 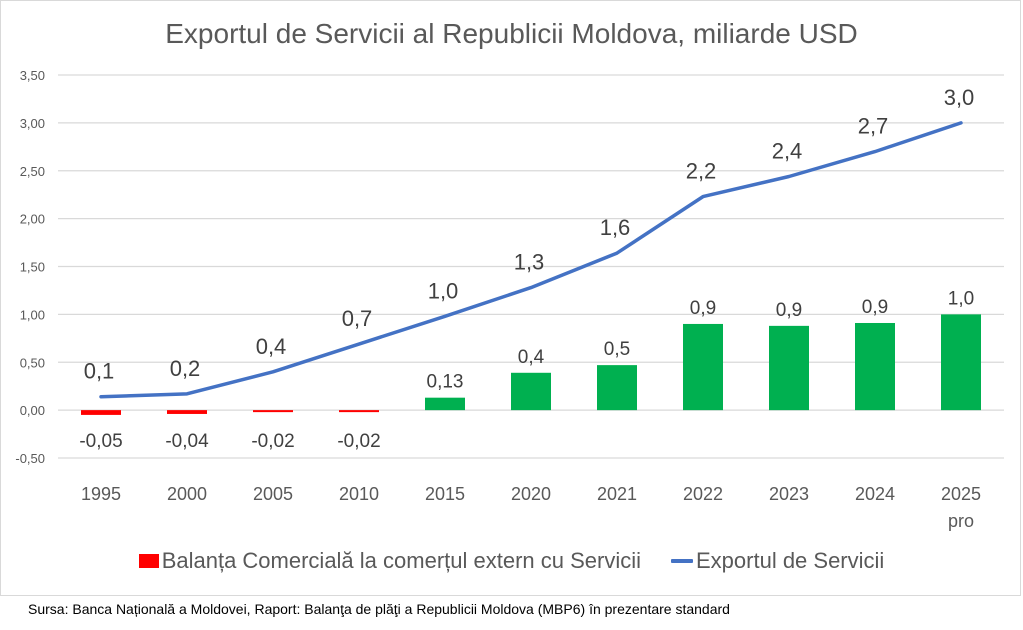 I want to click on y-axis-ticks: 3,50 3,00 2,50 2,00 1,50 1,00 0,50 0,00 -0,50, so click(x=30, y=267).